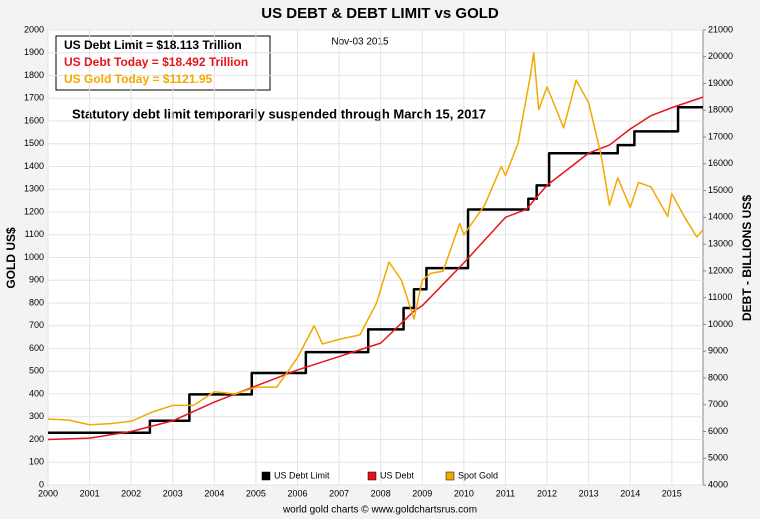 The width and height of the screenshot is (760, 519). What do you see at coordinates (214, 493) in the screenshot?
I see `x-tick-label: 2004` at bounding box center [214, 493].